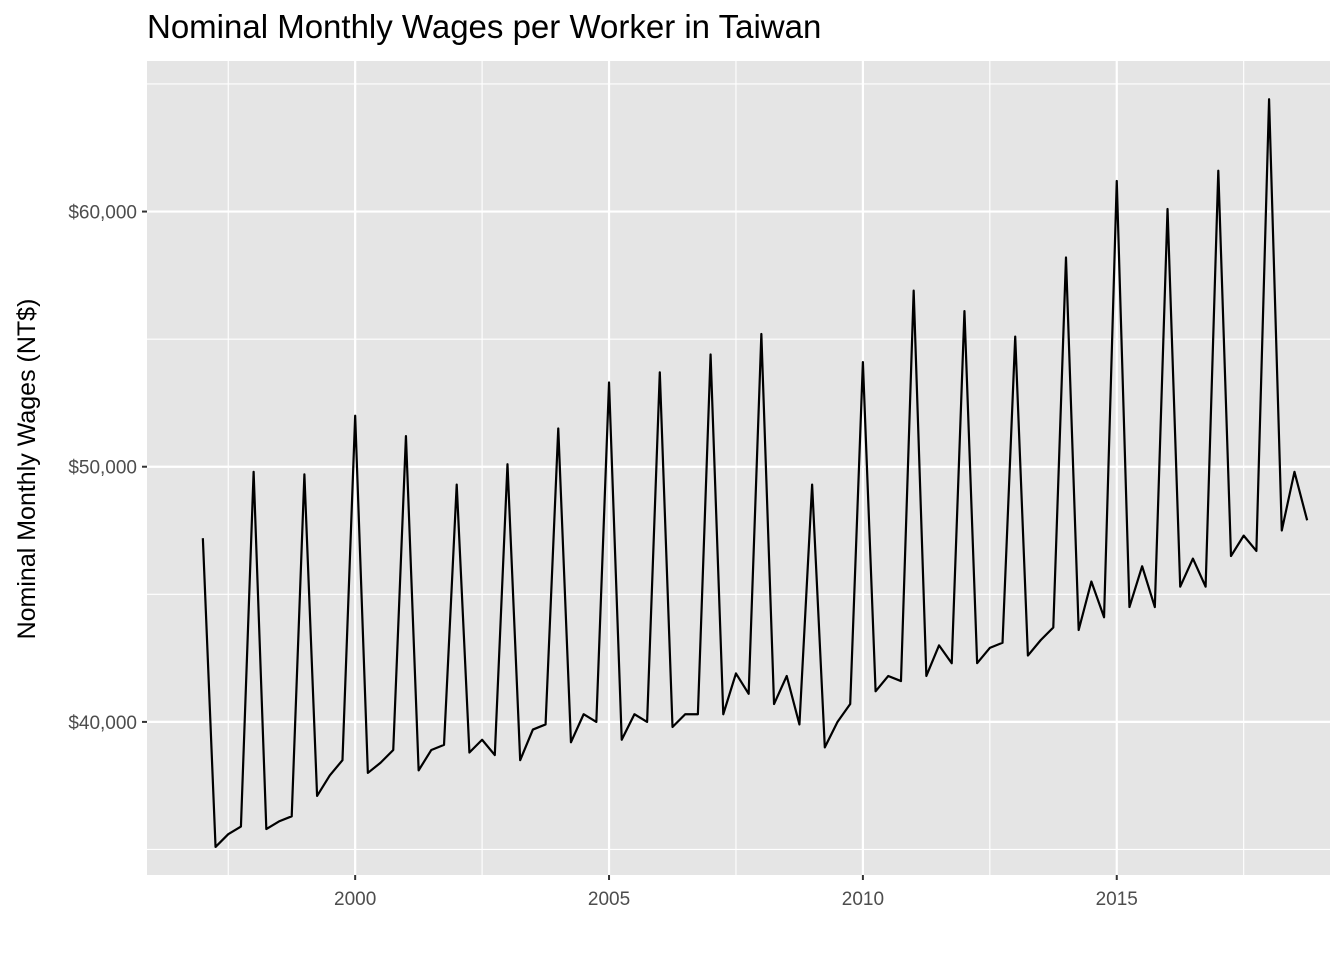 This screenshot has height=960, width=1344. Describe the element at coordinates (27, 469) in the screenshot. I see `y-axis-title: Nominal Monthly Wages (NT$)` at that location.